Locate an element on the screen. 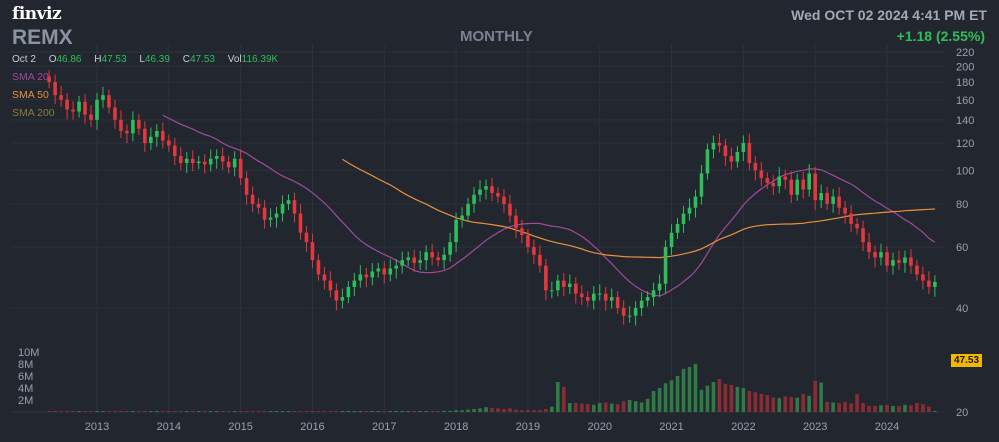  last-price-tag: 47.53 is located at coordinates (967, 360).